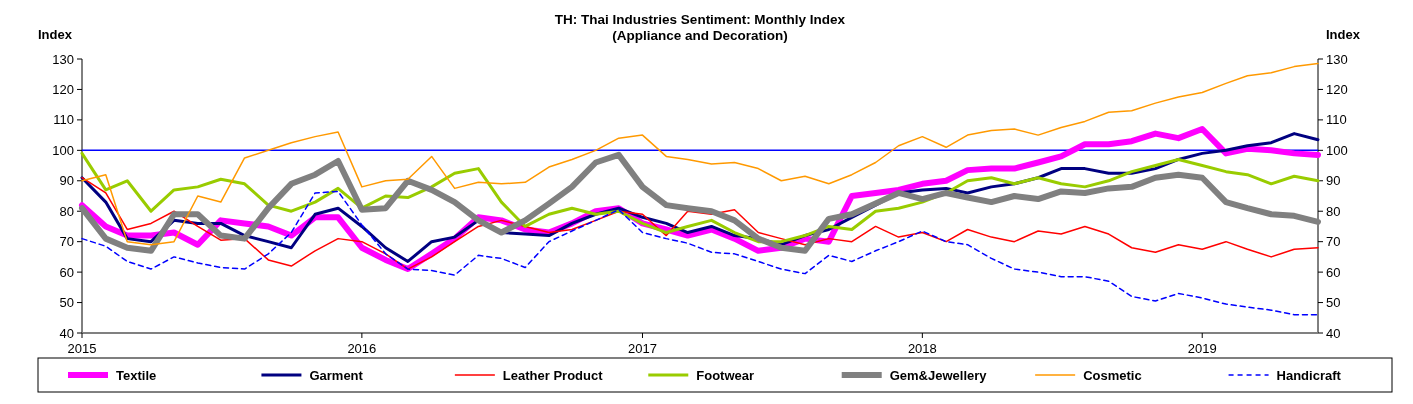  What do you see at coordinates (63, 120) in the screenshot?
I see `y-tick-label: 110` at bounding box center [63, 120].